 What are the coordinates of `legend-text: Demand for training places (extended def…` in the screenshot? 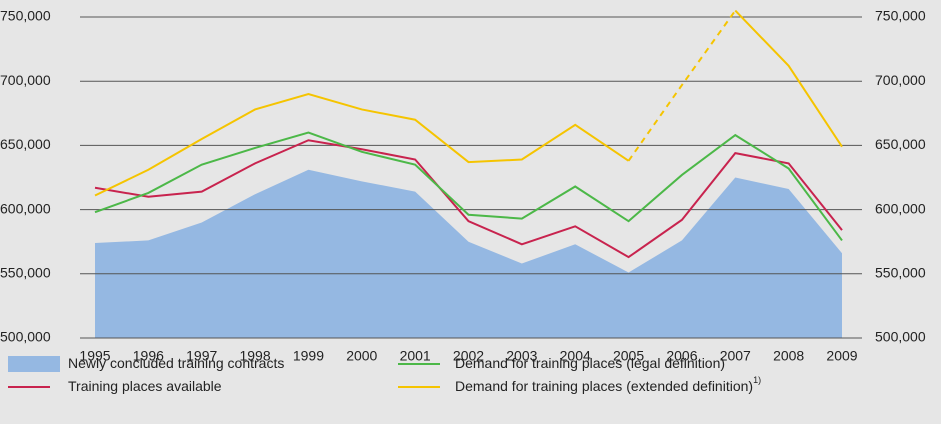 It's located at (604, 386).